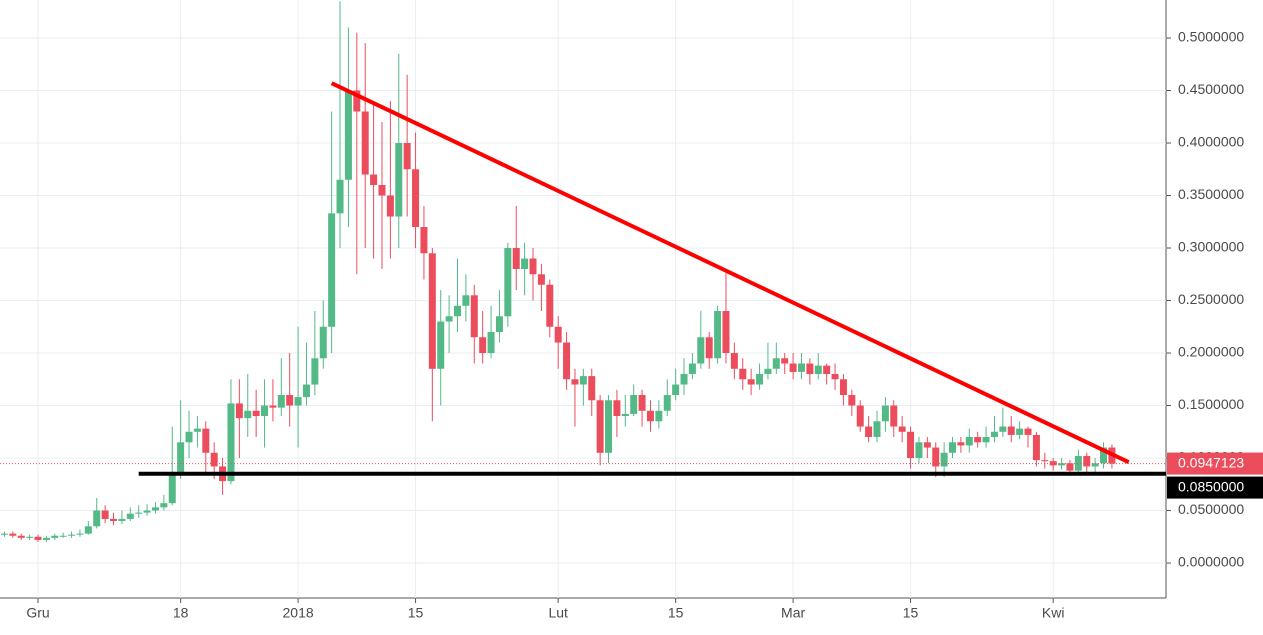 The height and width of the screenshot is (635, 1263). Describe the element at coordinates (37, 613) in the screenshot. I see `x-tick-label: Gru` at that location.